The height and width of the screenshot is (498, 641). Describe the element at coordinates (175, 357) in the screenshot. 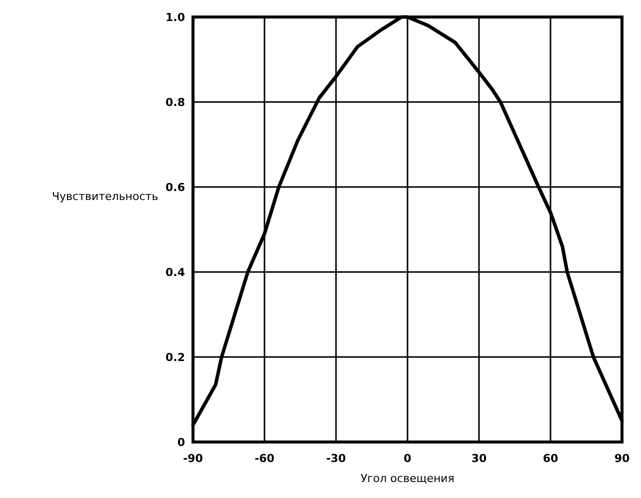

I see `y-tick-label: 0.2` at that location.